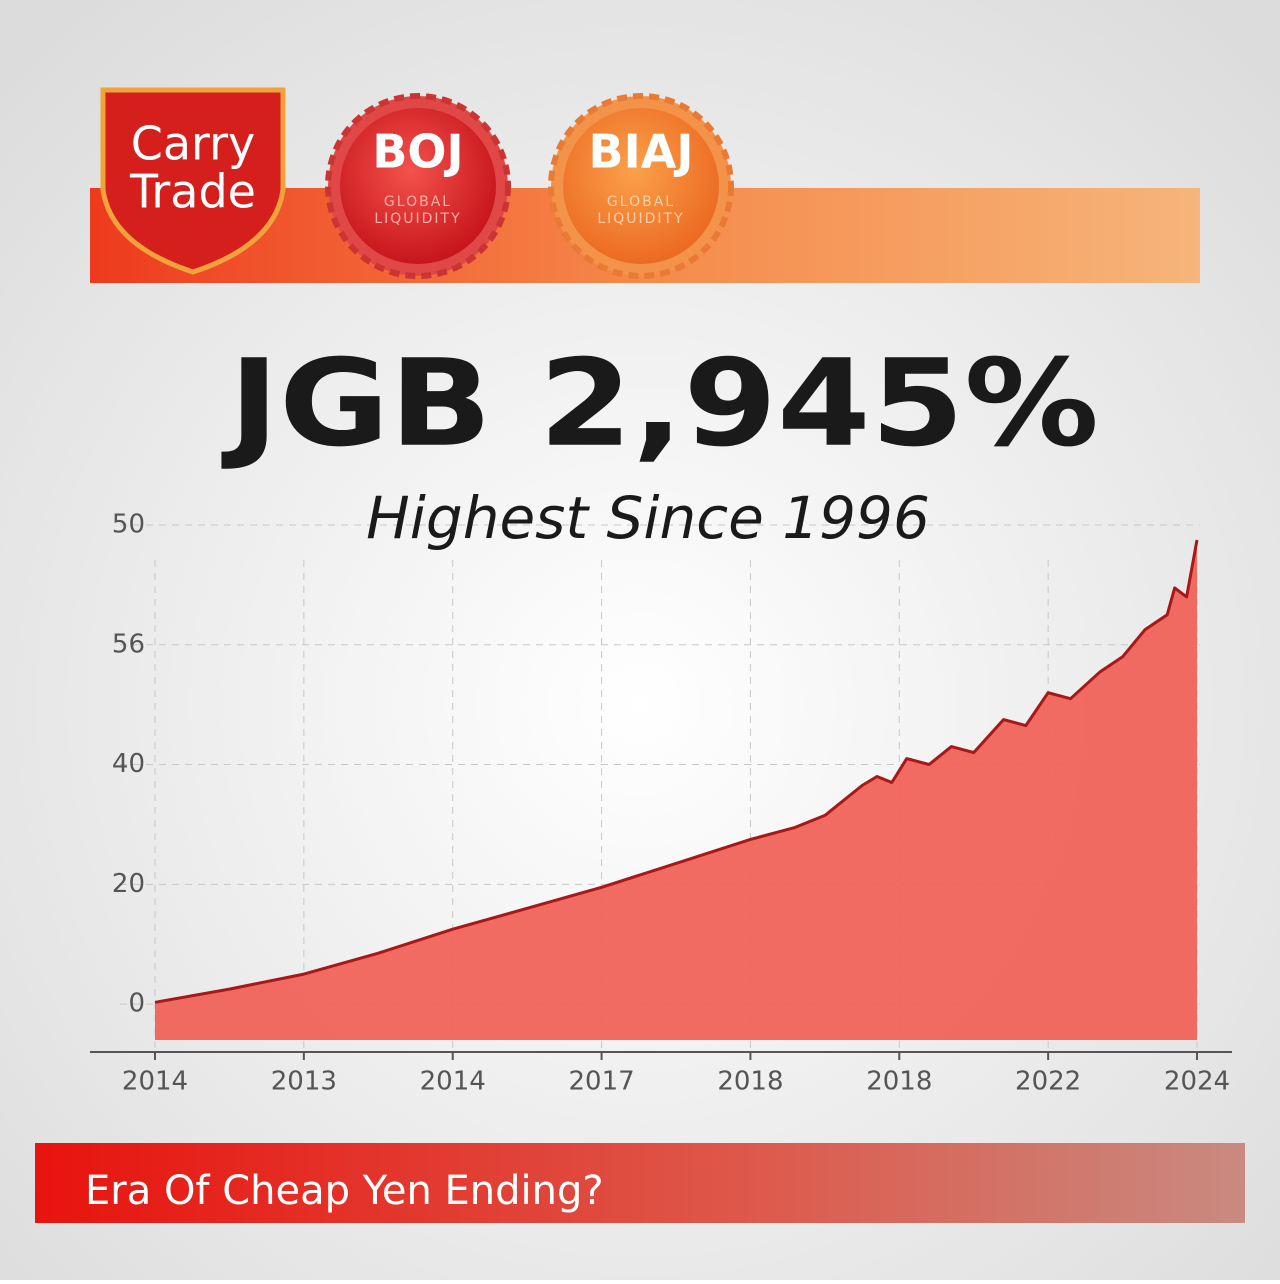 The height and width of the screenshot is (1284, 1280). What do you see at coordinates (193, 144) in the screenshot?
I see `shield-text: Carry` at bounding box center [193, 144].